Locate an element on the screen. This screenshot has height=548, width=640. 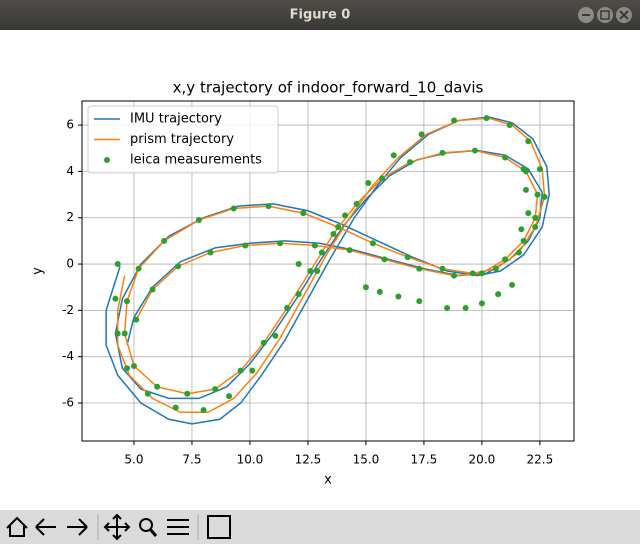
y-tick-label: 6 is located at coordinates (70, 125).